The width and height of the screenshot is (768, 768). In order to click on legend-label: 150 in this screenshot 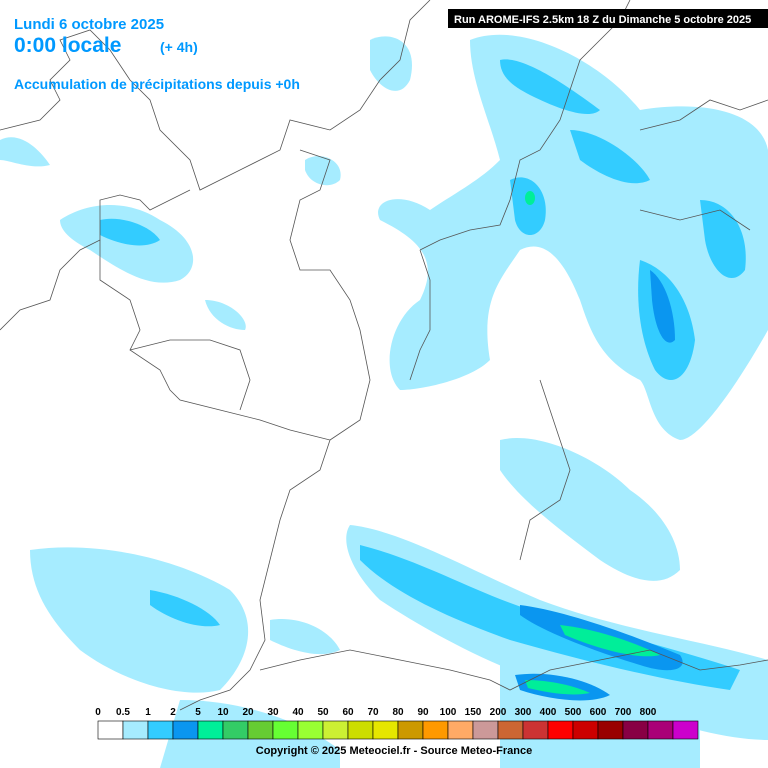, I will do `click(473, 712)`.